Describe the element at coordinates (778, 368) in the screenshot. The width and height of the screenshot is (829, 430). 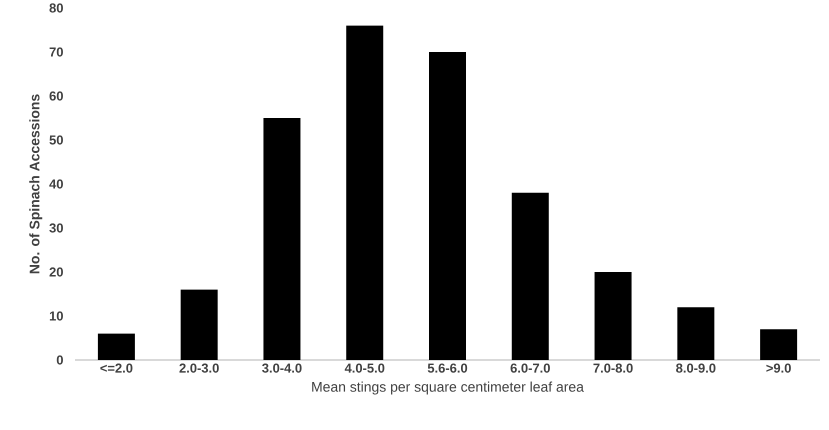
I see `x-tick-label: >9.0` at that location.